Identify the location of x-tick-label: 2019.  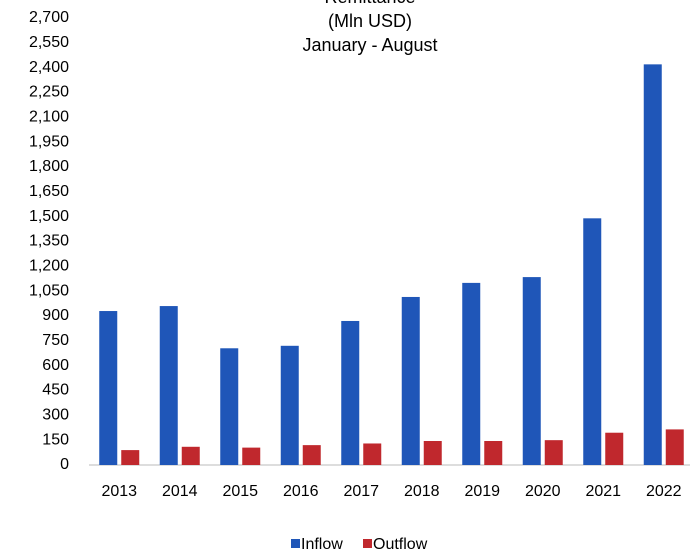
(482, 491).